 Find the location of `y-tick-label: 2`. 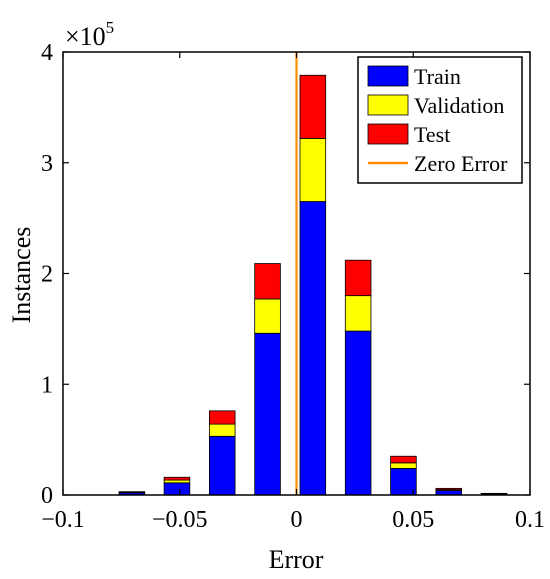

y-tick-label: 2 is located at coordinates (47, 275).